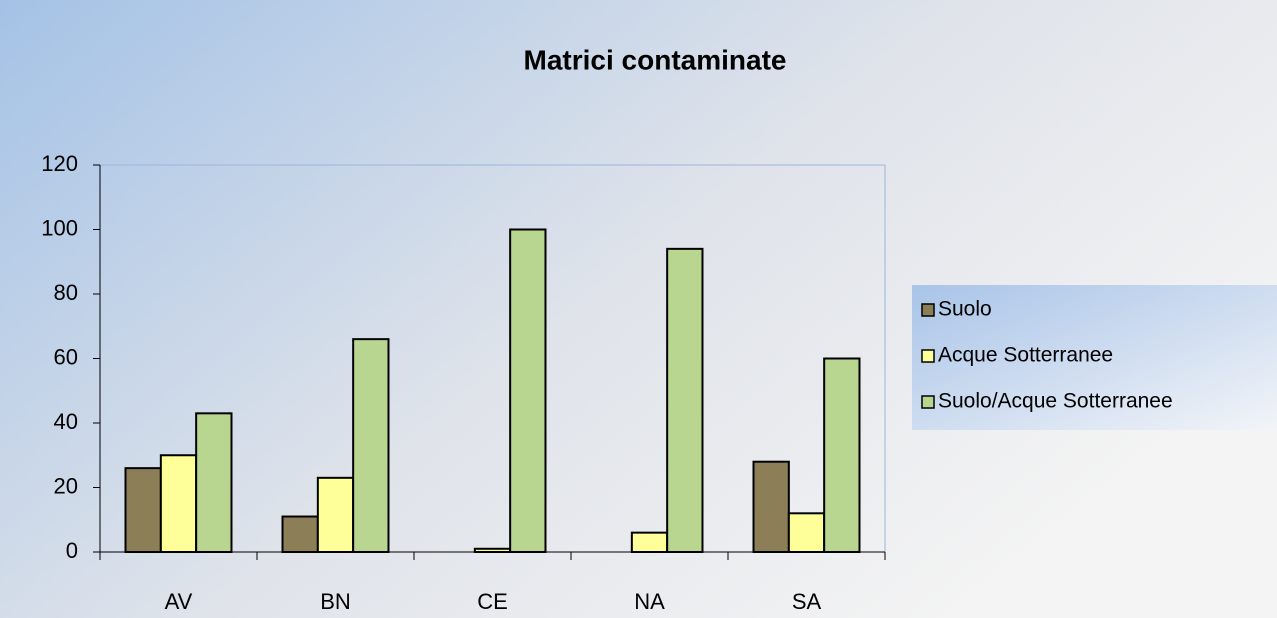 The image size is (1277, 618). What do you see at coordinates (1025, 355) in the screenshot?
I see `legend-label: Acque Sotterranee` at bounding box center [1025, 355].